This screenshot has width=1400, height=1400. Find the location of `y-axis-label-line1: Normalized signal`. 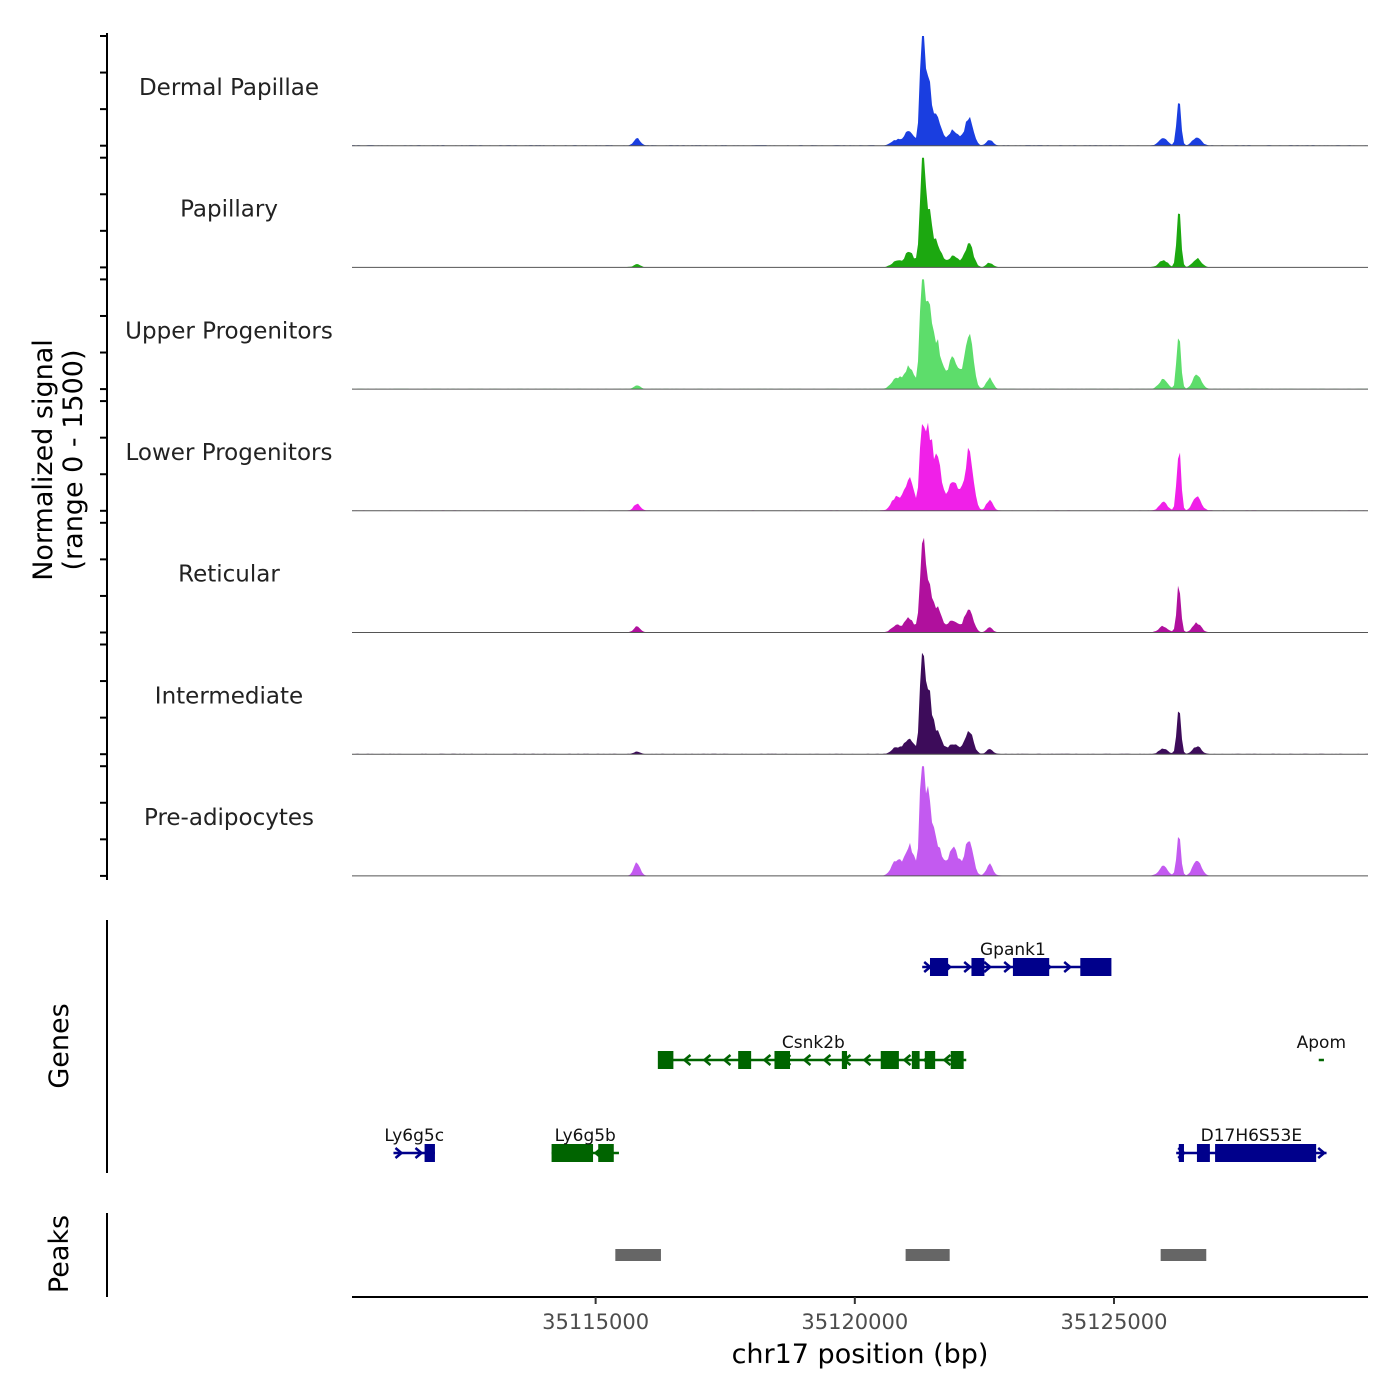

y-axis-label-line1: Normalized signal is located at coordinates (43, 460).